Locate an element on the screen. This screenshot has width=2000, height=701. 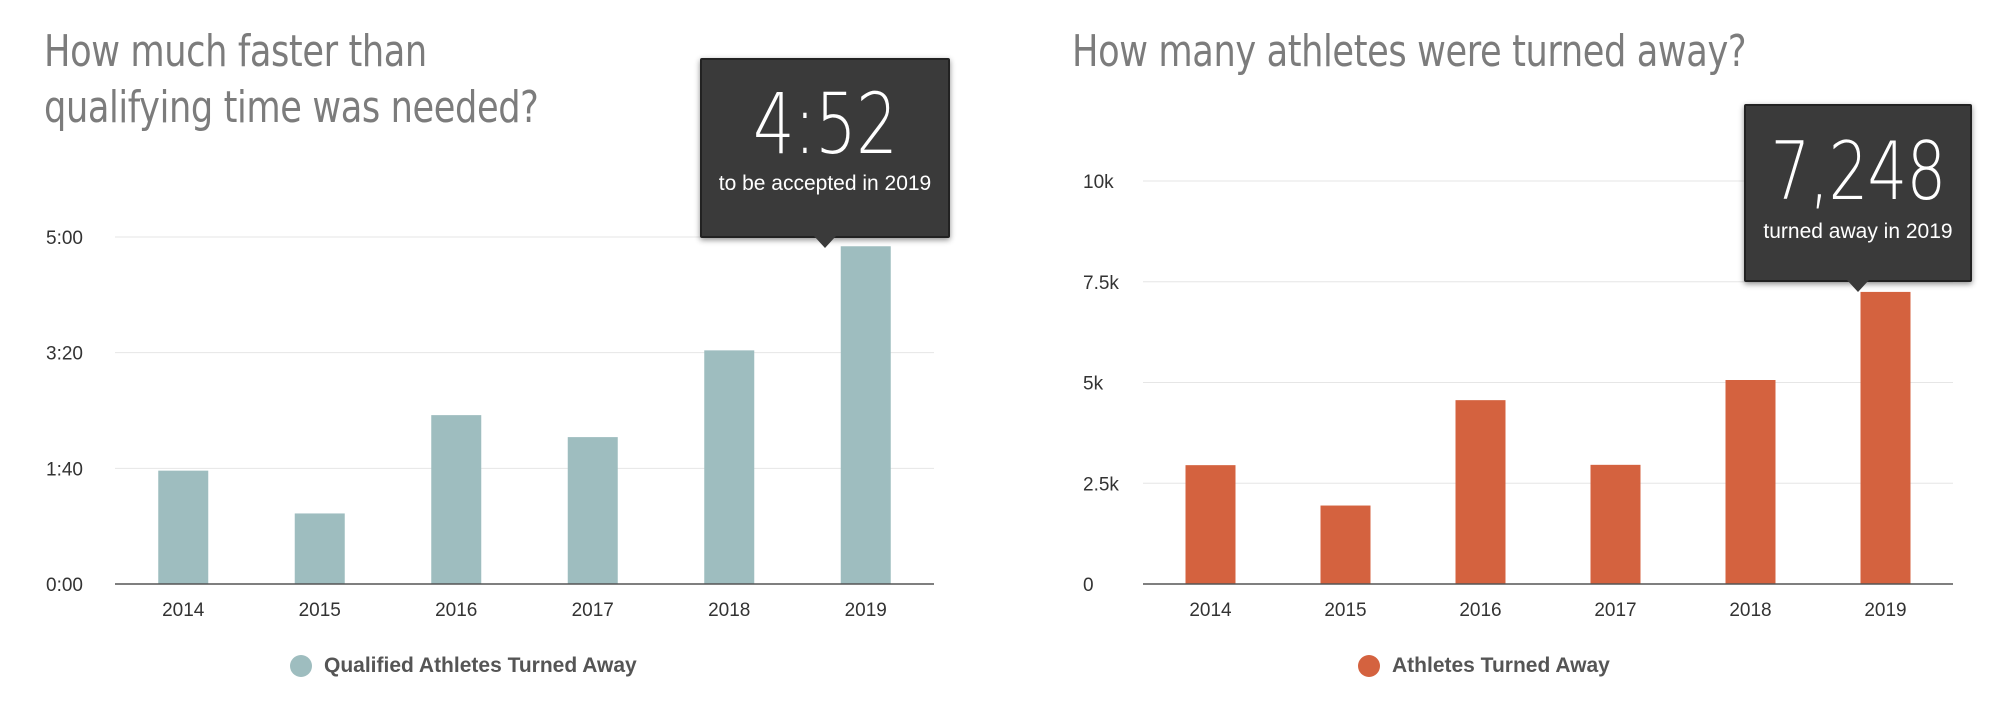
tooltip-text: turned away in 2019 is located at coordinates (1858, 231).